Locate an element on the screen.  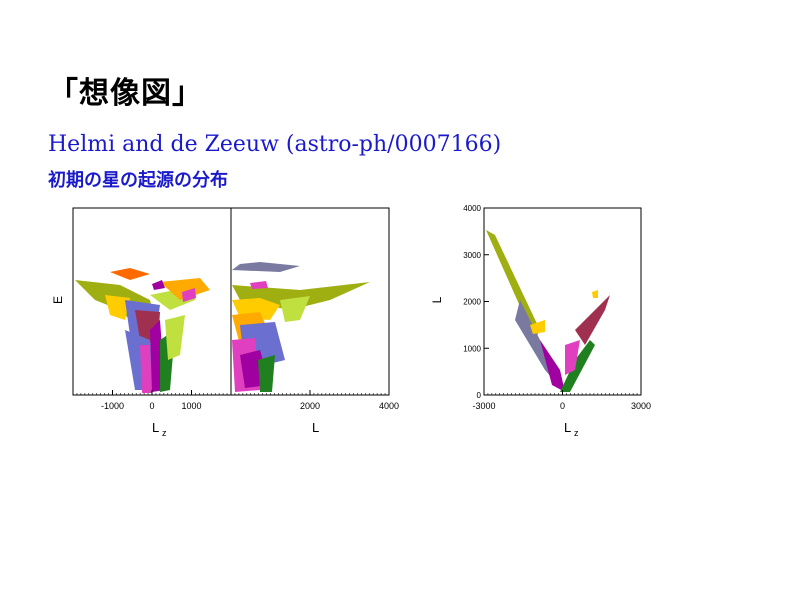
panel-e-l-regions is located at coordinates (301, 327).